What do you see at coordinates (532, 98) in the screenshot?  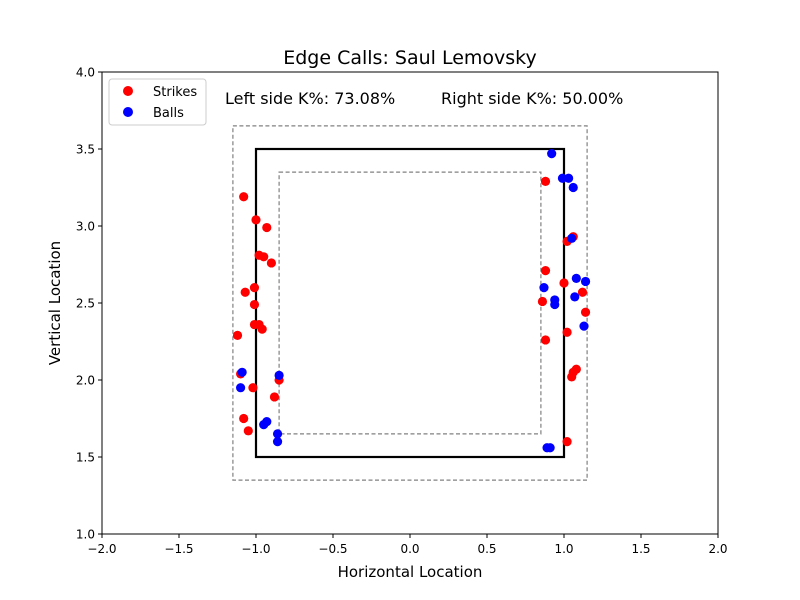 I see `right-k-annotation: Right side K%: 50.00%` at bounding box center [532, 98].